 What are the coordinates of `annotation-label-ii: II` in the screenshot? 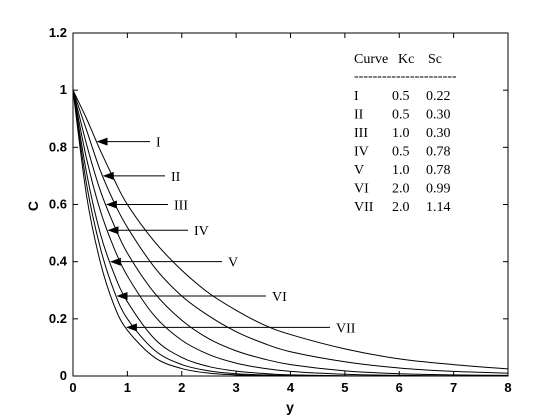 It's located at (176, 177).